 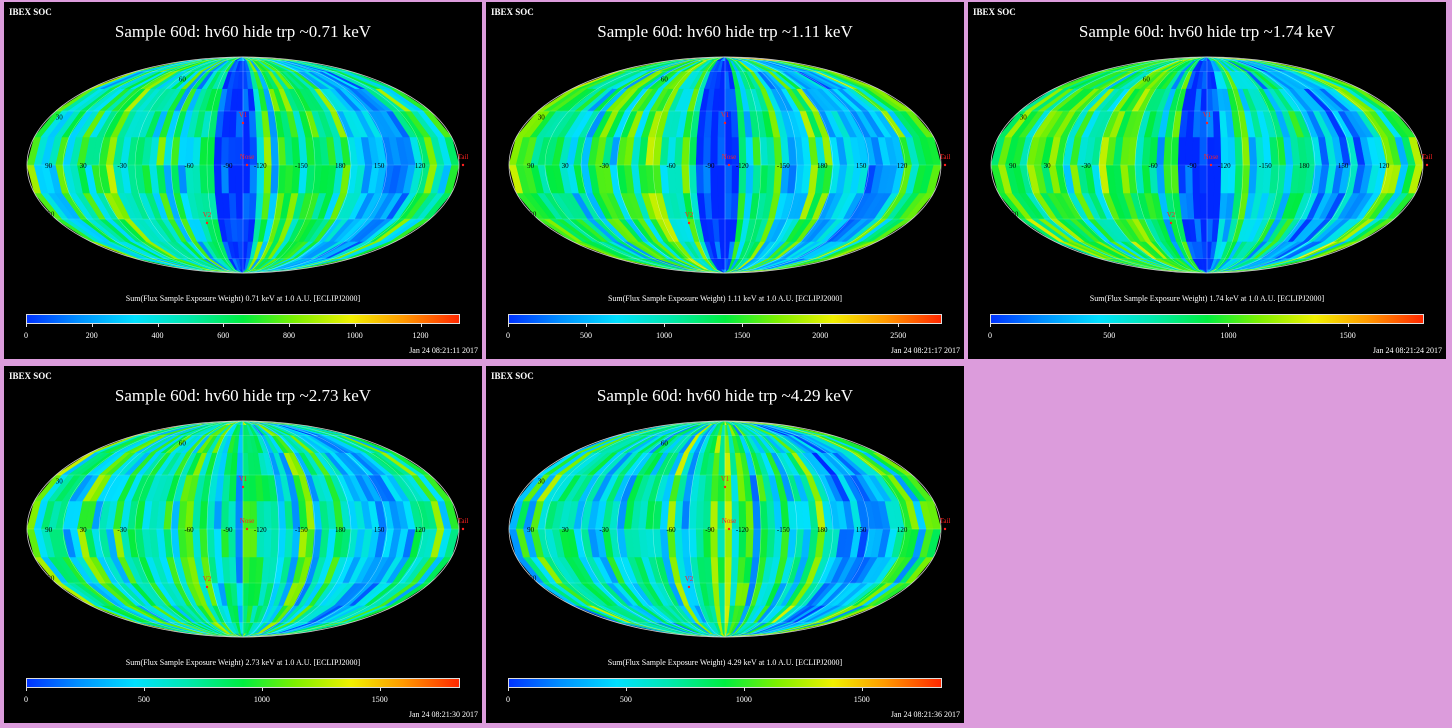 I want to click on colorbar-tick-label: 2500, so click(x=898, y=335).